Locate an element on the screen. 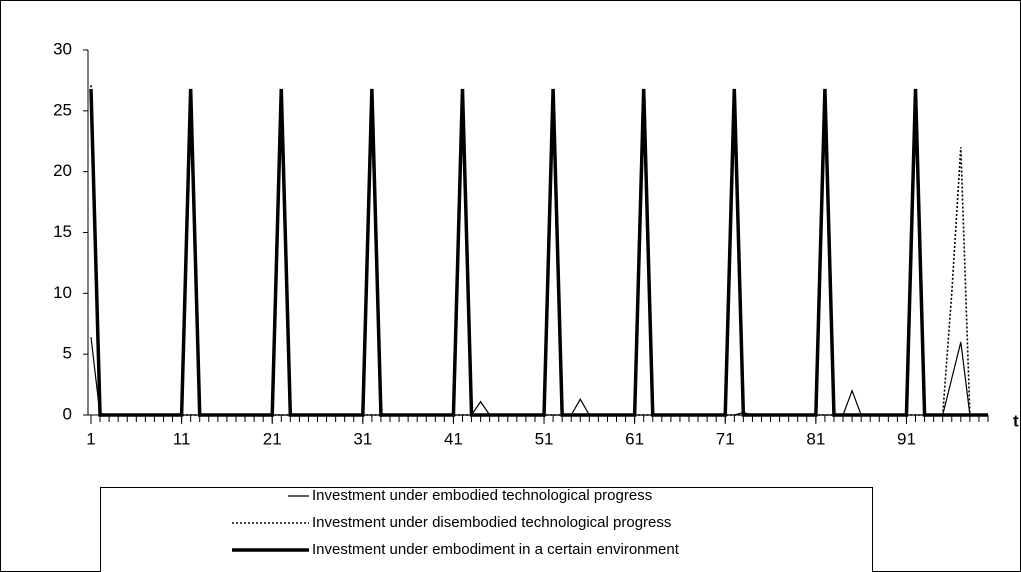 This screenshot has height=572, width=1021. y-tick-label: 25 is located at coordinates (62, 109).